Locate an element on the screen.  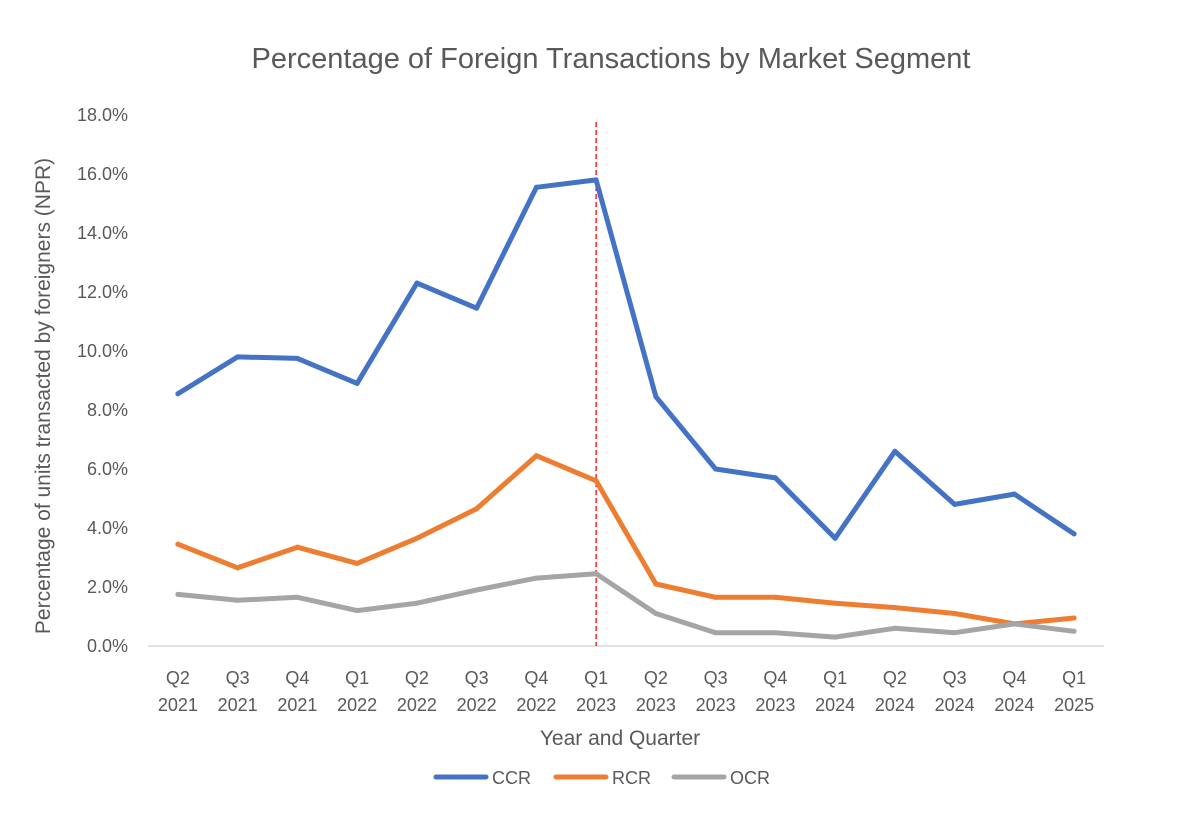
x-tick-label: Q1 2024 is located at coordinates (835, 691).